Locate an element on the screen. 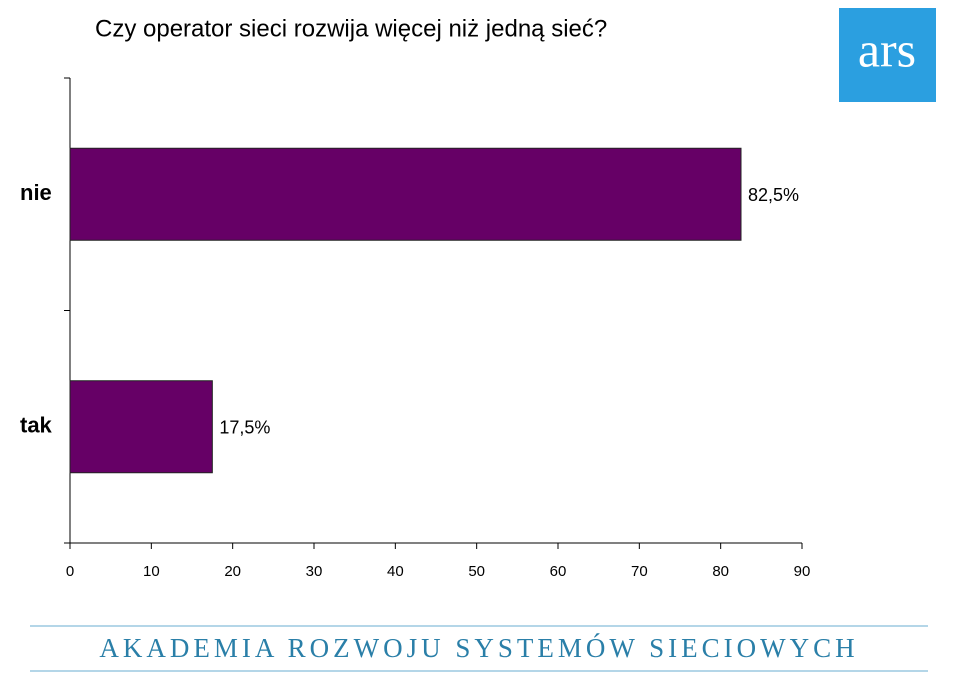 The image size is (960, 700). y-tick-label: tak is located at coordinates (36, 425).